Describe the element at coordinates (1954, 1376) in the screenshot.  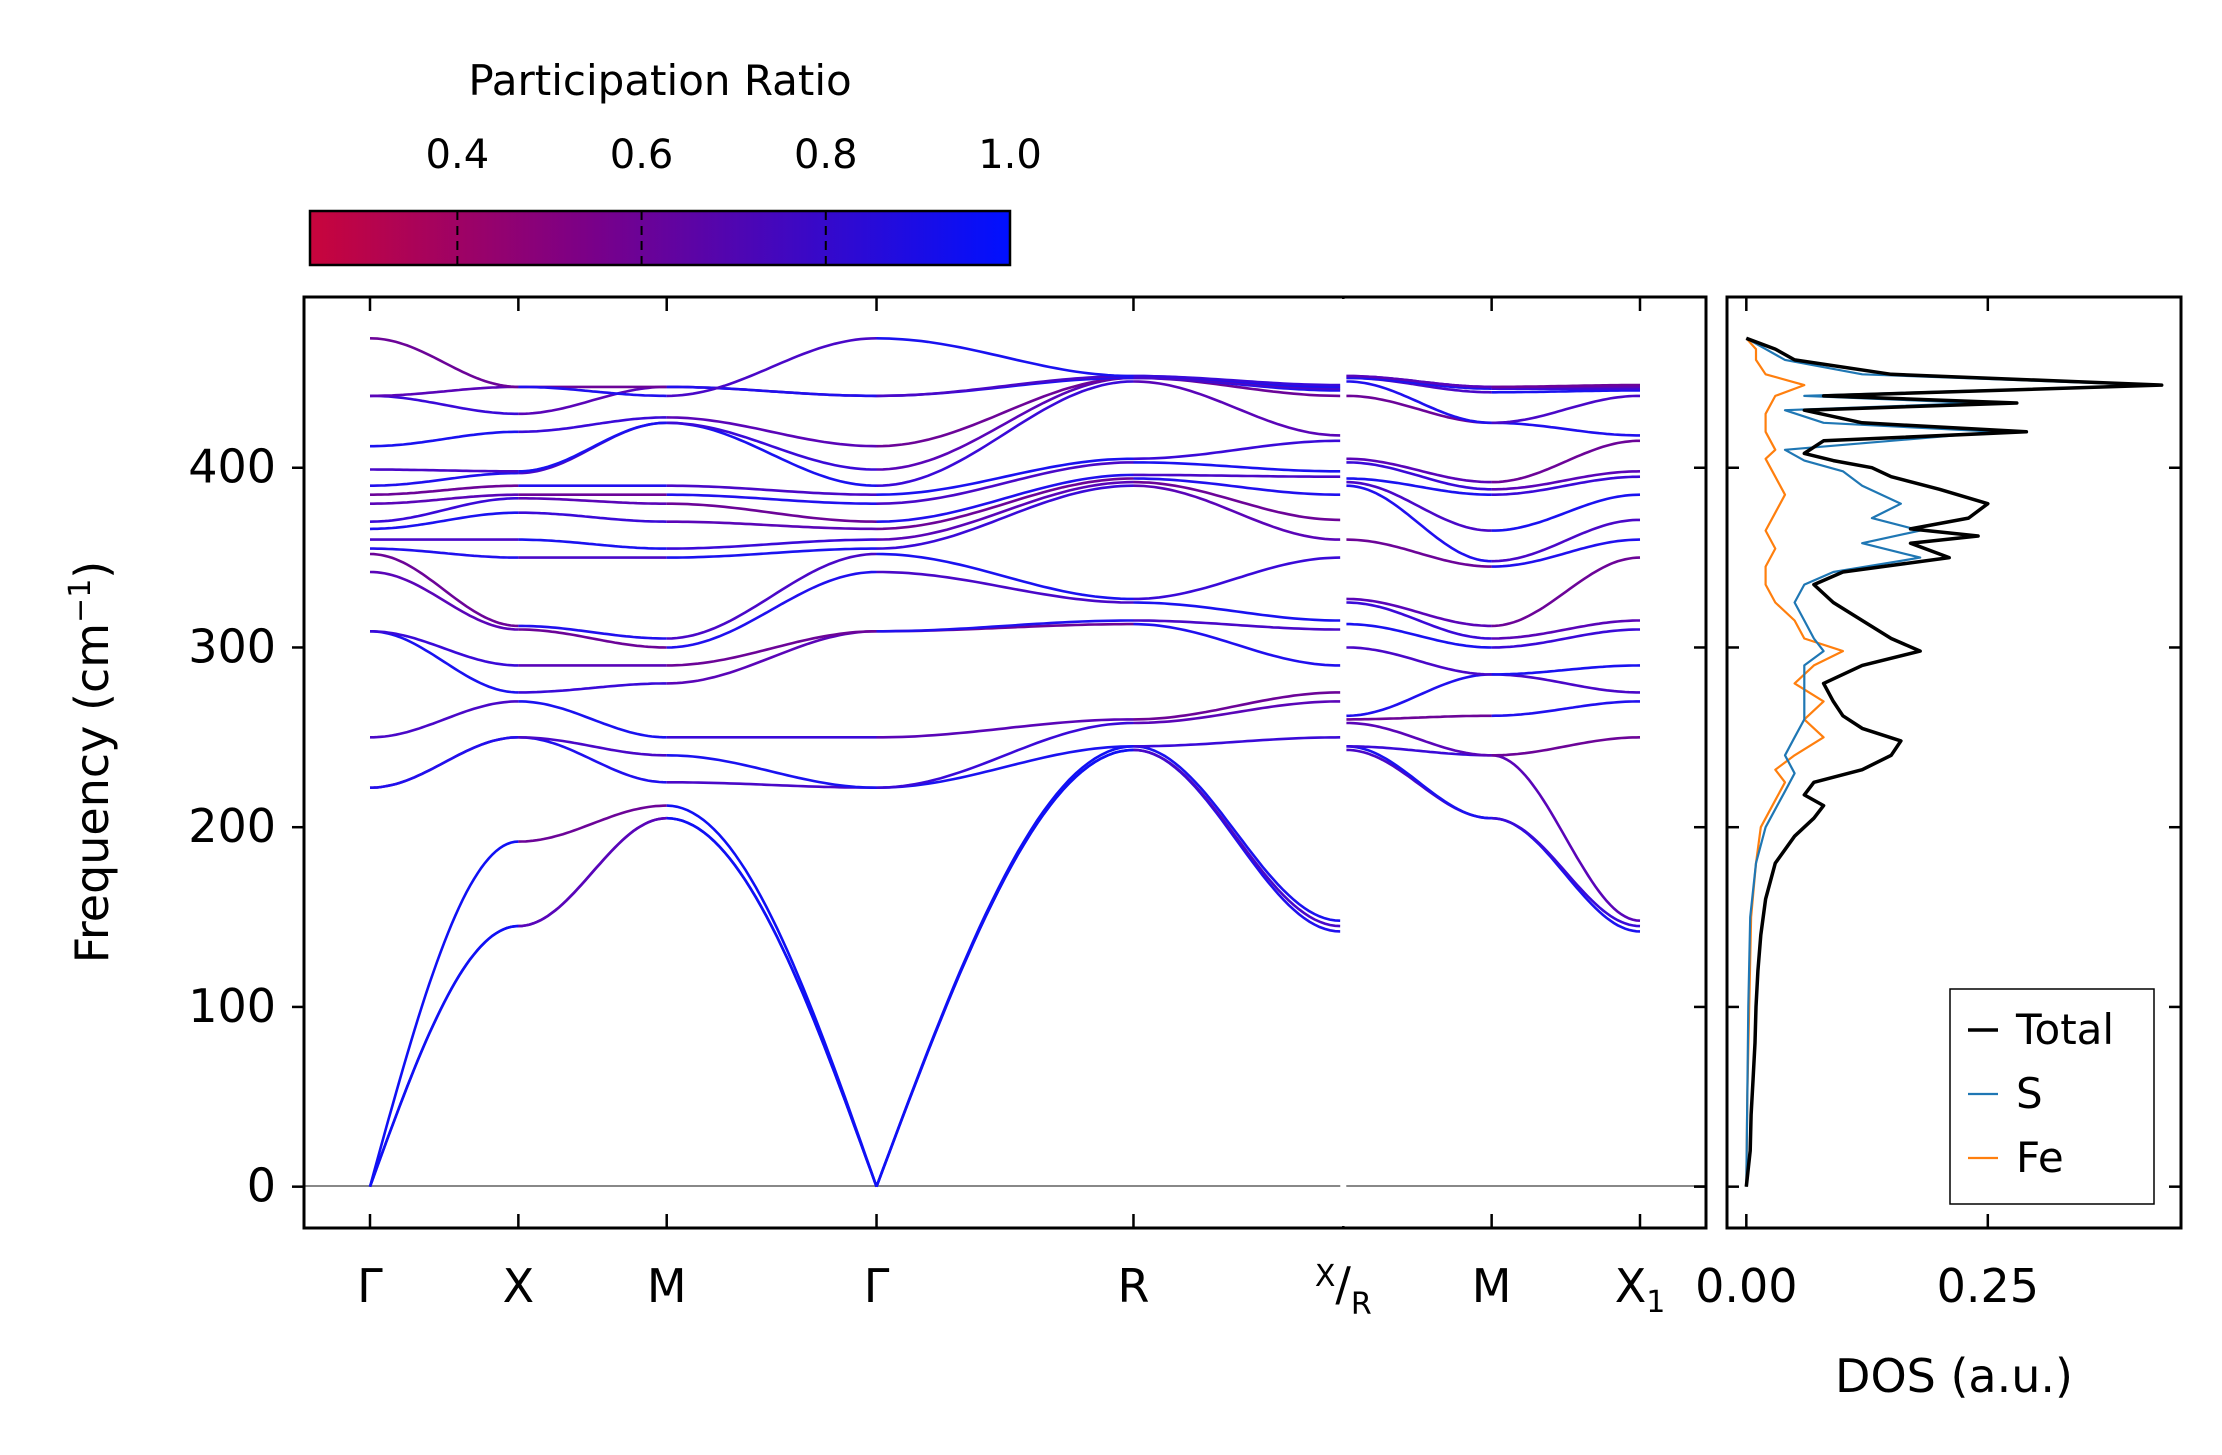
I see `dos-axis-label: DOS (a.u.)` at that location.